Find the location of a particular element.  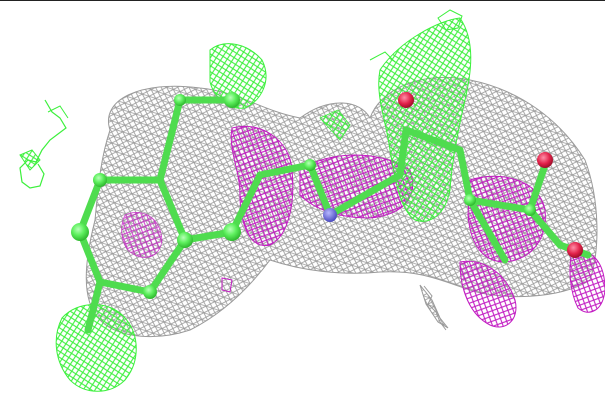

nitrogen-atom is located at coordinates (330, 215).